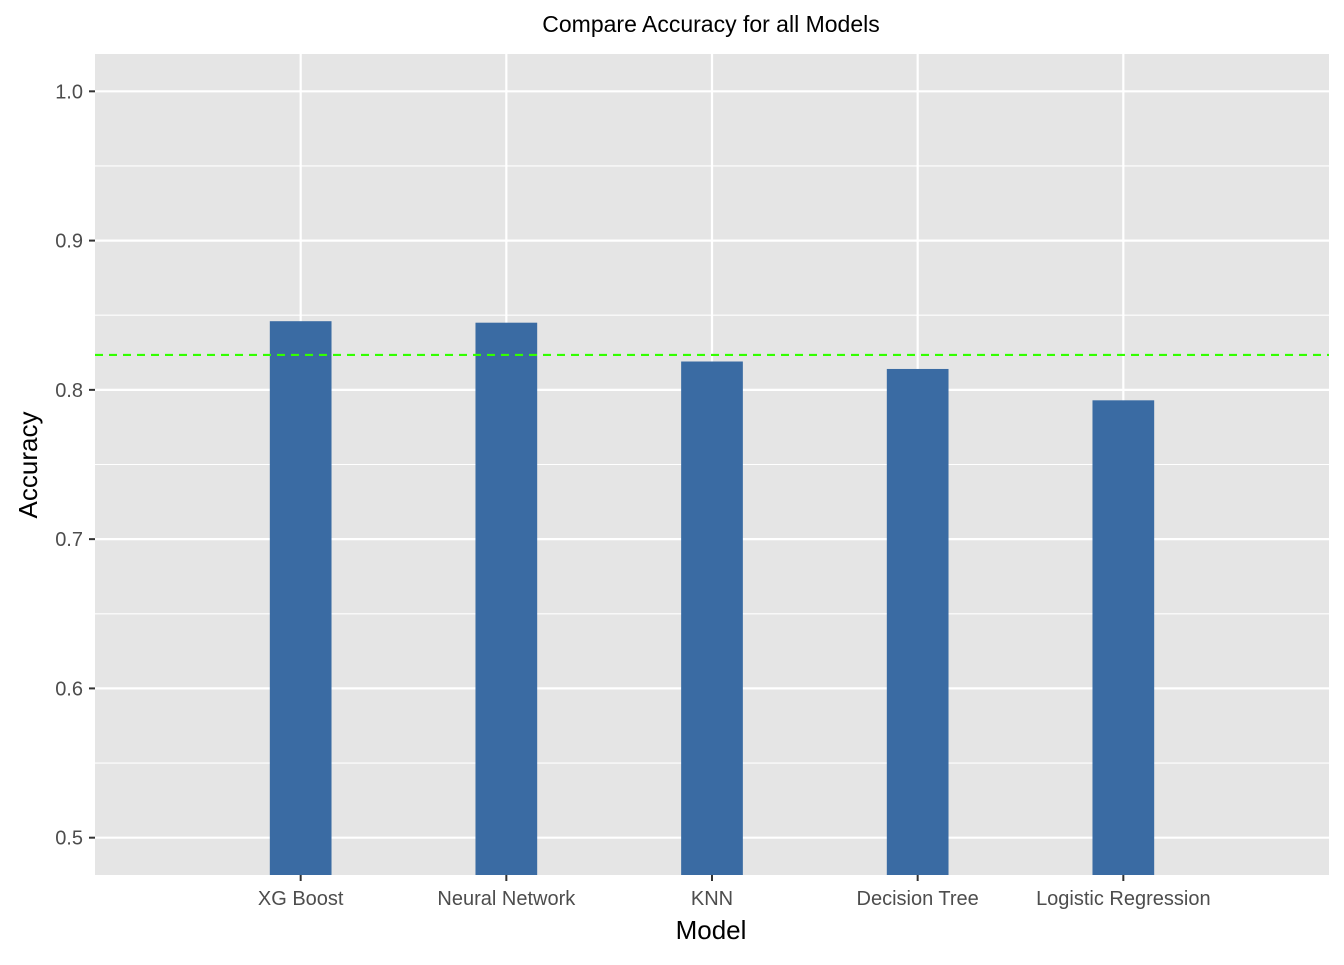  Describe the element at coordinates (69, 92) in the screenshot. I see `y-tick-label: 1.0` at that location.